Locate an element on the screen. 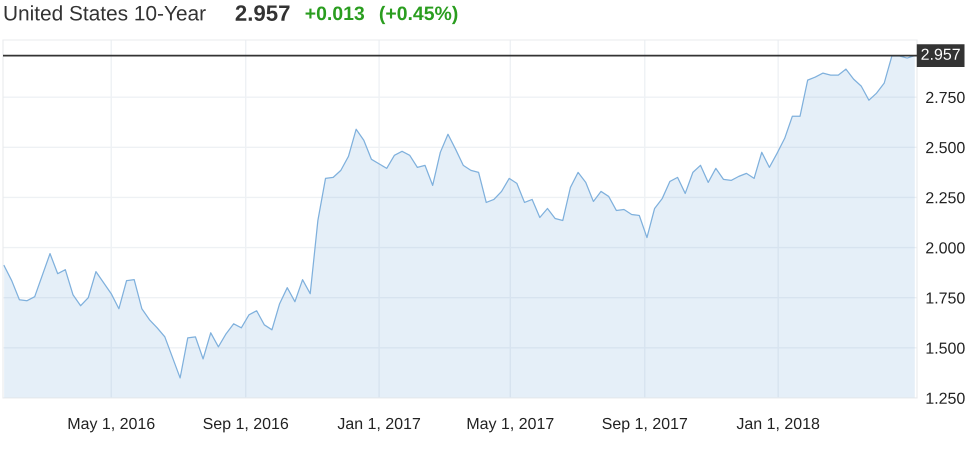 This screenshot has width=967, height=450. x-tick-label: Sep 1, 2016 is located at coordinates (245, 425).